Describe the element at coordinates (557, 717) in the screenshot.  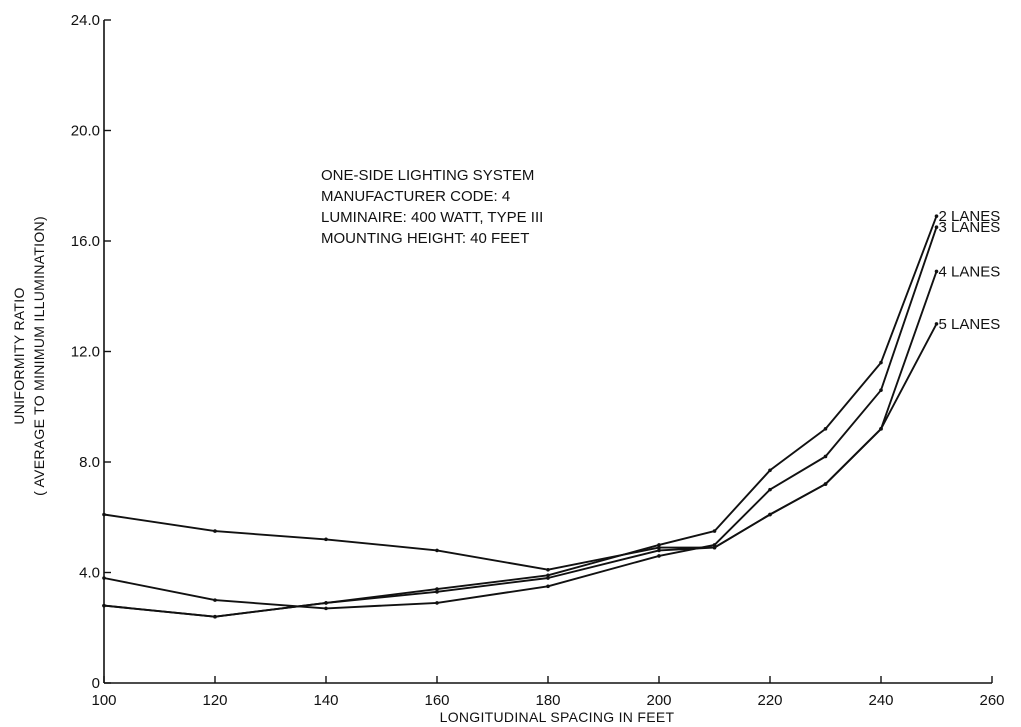
I see `x-axis-title: LONGITUDINAL SPACING IN FEET` at that location.